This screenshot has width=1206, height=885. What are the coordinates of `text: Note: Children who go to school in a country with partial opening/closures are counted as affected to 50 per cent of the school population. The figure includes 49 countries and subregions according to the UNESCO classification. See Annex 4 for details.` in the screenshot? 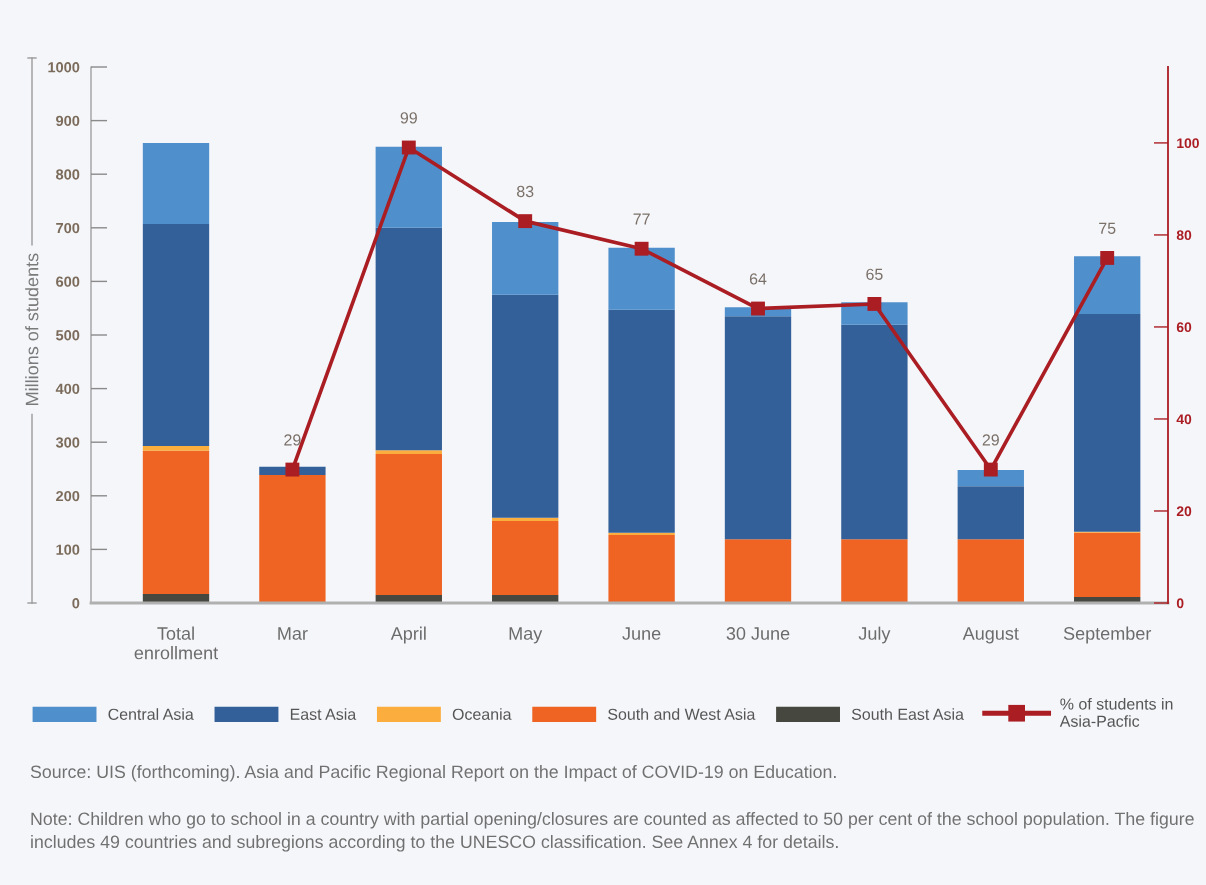 It's located at (612, 832).